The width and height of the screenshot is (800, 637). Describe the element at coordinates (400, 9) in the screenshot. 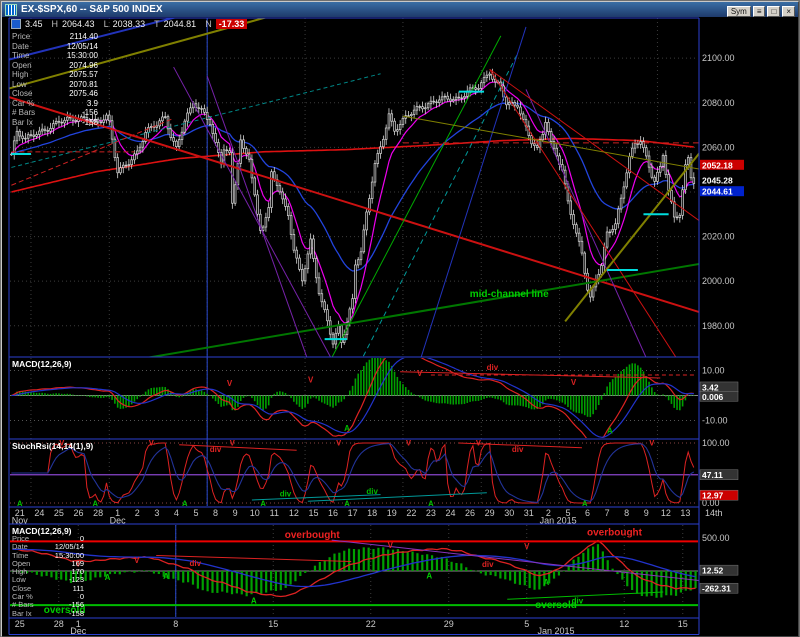

I see `window-titlebar: EX-$SPX,60 -- S&P 500 INDEX Sym ≡ □ ×` at that location.